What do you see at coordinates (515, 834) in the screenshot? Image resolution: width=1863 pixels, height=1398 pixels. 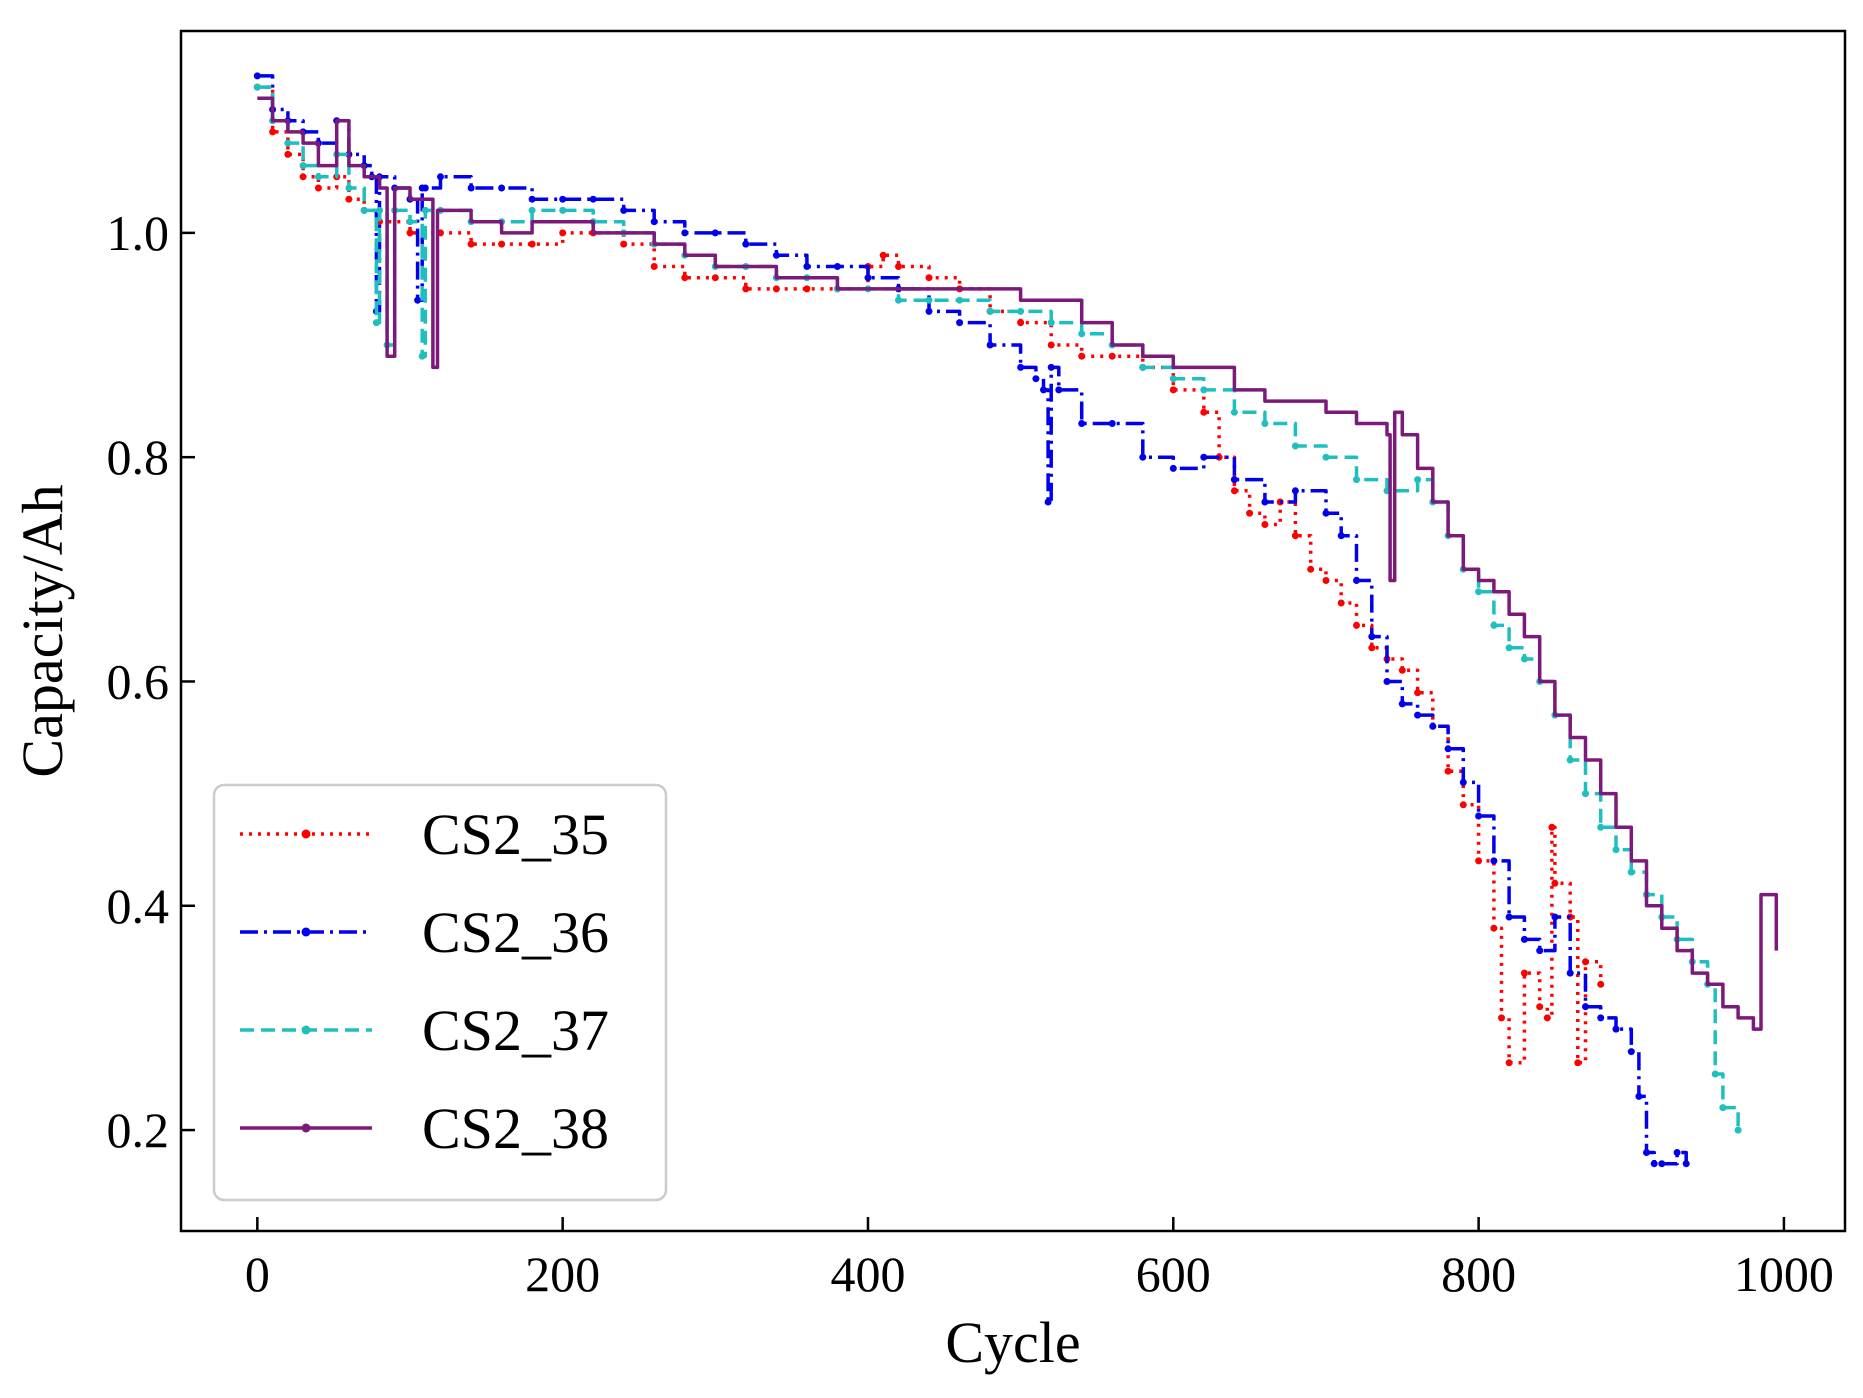 I see `legend-label: CS2_35` at bounding box center [515, 834].